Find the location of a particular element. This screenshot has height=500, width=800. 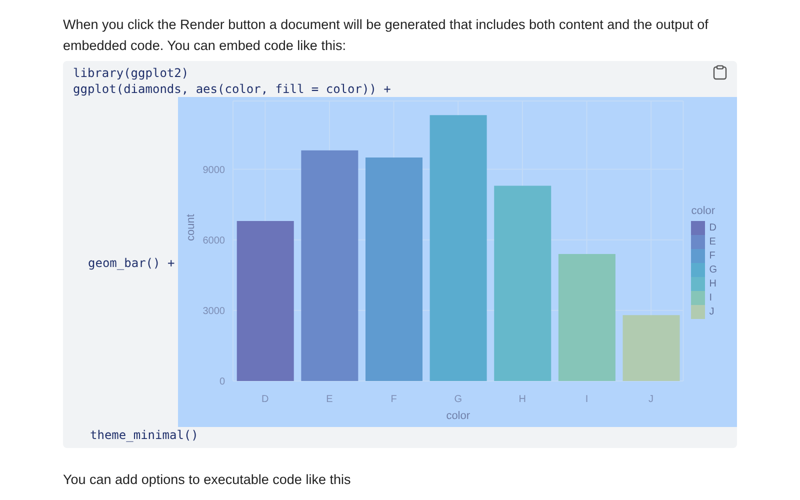

legend-label: I is located at coordinates (710, 298).